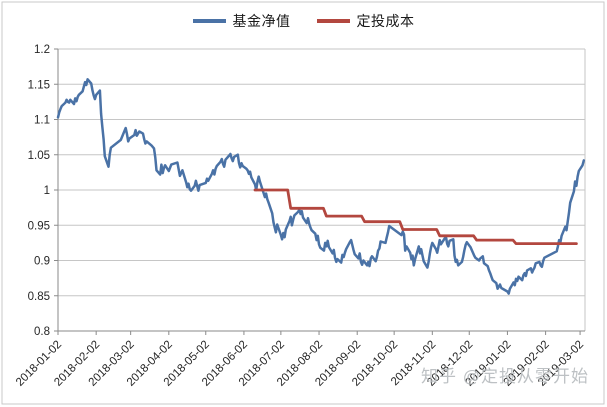  I want to click on y-tick-label: 1.1, so click(42, 121).